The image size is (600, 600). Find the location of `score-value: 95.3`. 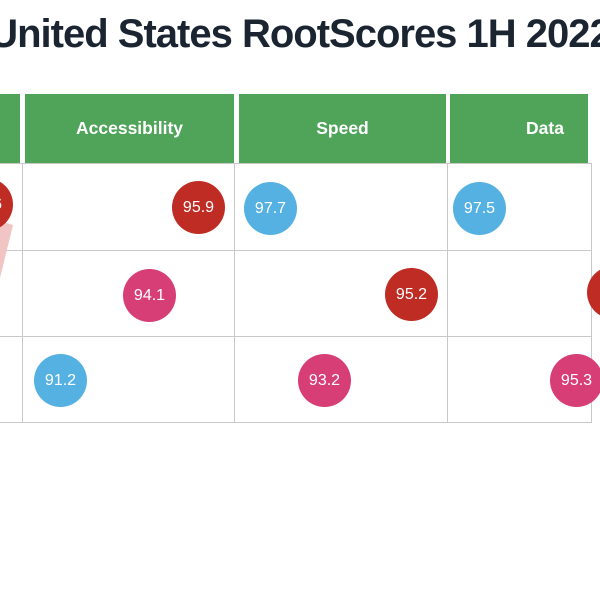

score-value: 95.3 is located at coordinates (576, 380).